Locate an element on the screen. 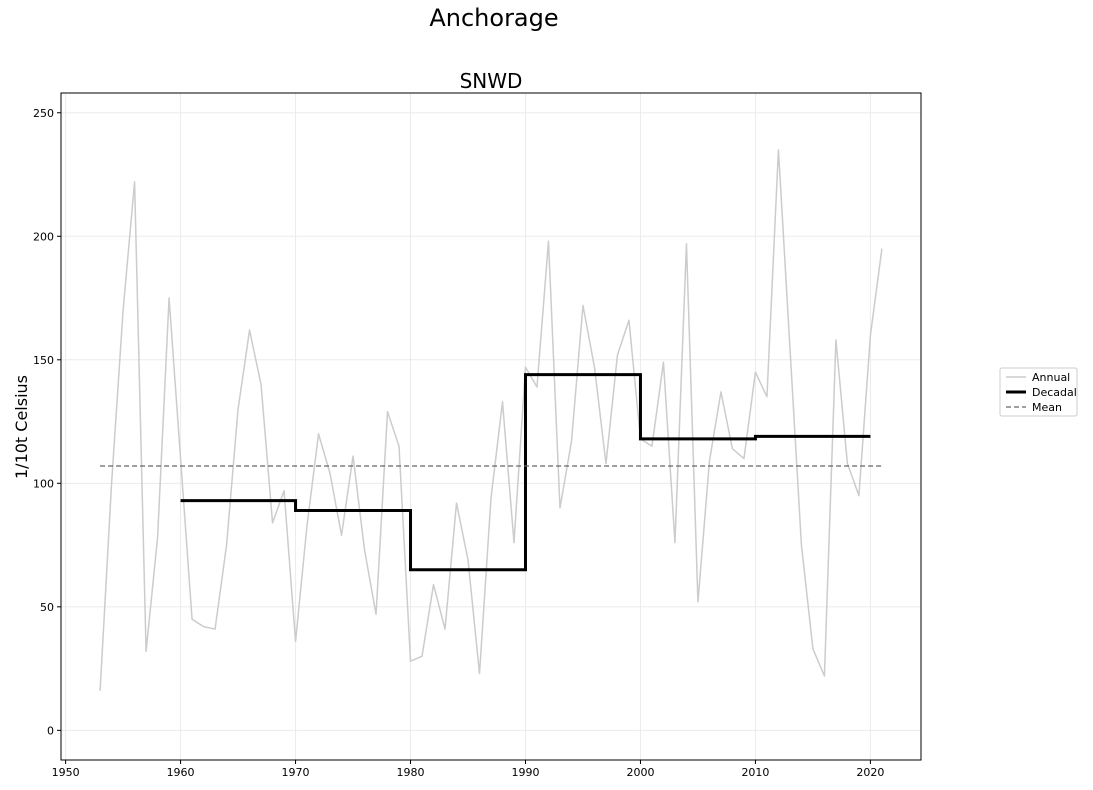  legend: Annual Decadal Mean is located at coordinates (1038, 392).